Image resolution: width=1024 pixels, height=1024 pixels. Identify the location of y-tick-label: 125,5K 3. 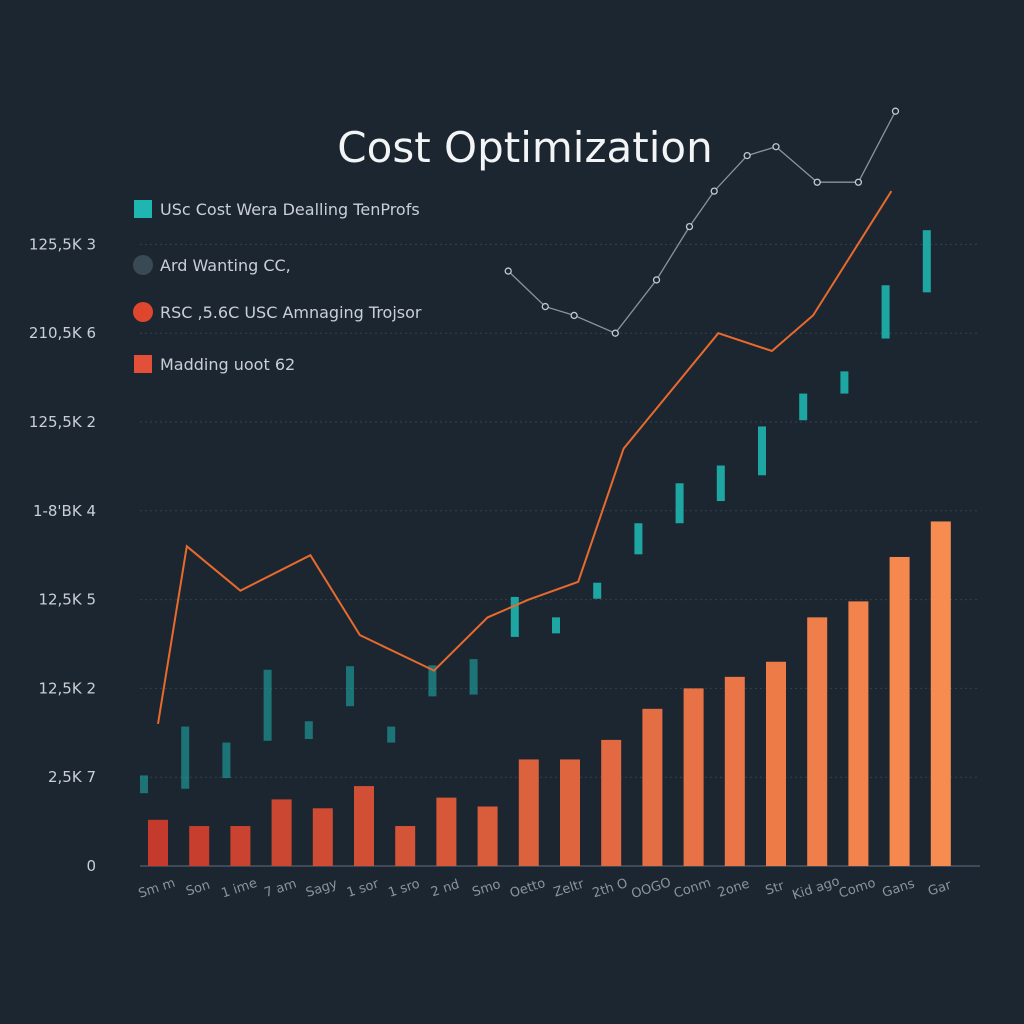
(62, 244).